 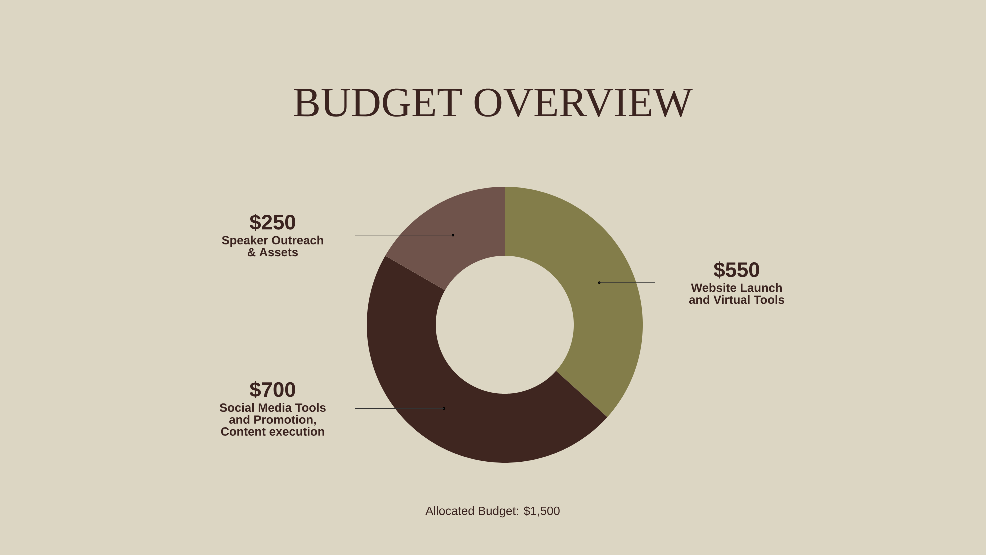 I want to click on data-label: $700, so click(x=273, y=390).